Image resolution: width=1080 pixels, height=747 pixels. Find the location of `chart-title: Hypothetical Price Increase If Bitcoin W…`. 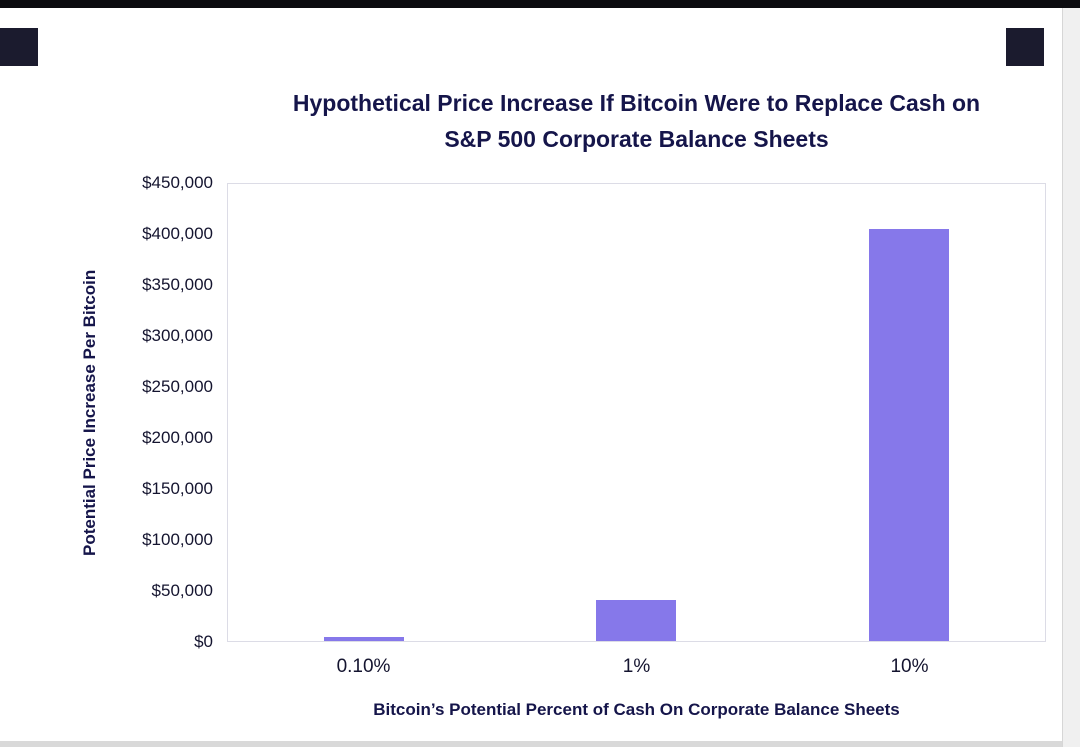

chart-title: Hypothetical Price Increase If Bitcoin W… is located at coordinates (636, 121).